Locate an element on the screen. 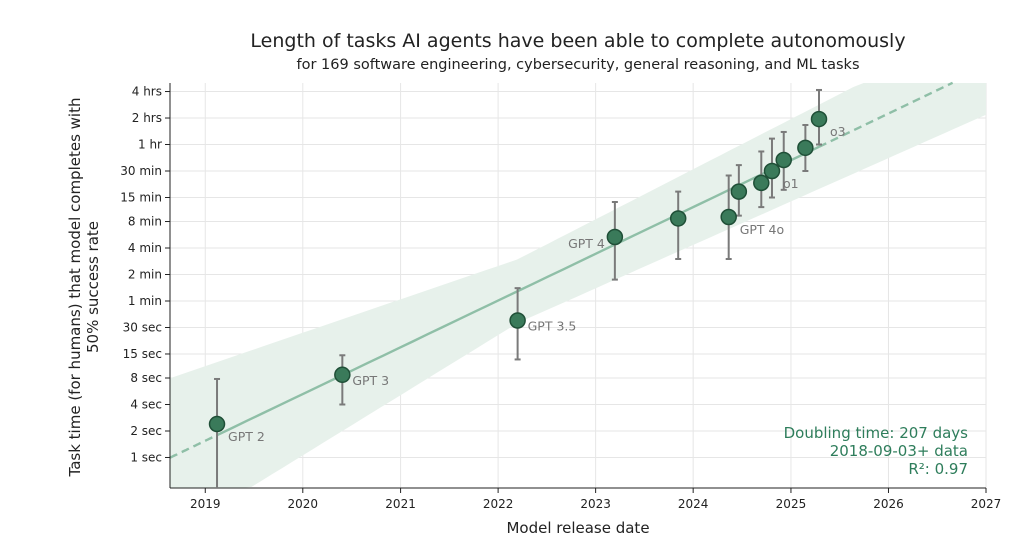  y-tick-label: 30 sec is located at coordinates (142, 327).